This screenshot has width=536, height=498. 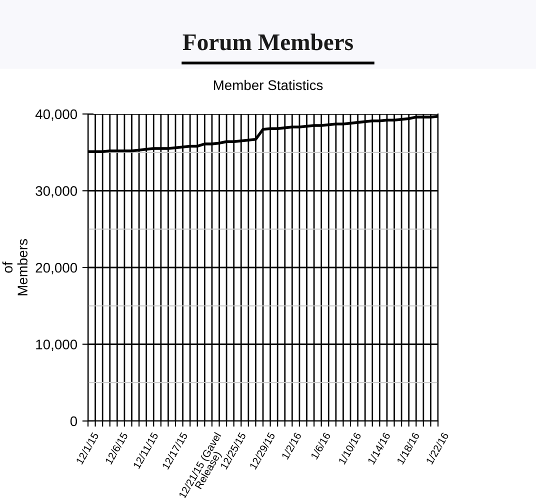 What do you see at coordinates (267, 42) in the screenshot?
I see `chart-title: Forum Members` at bounding box center [267, 42].